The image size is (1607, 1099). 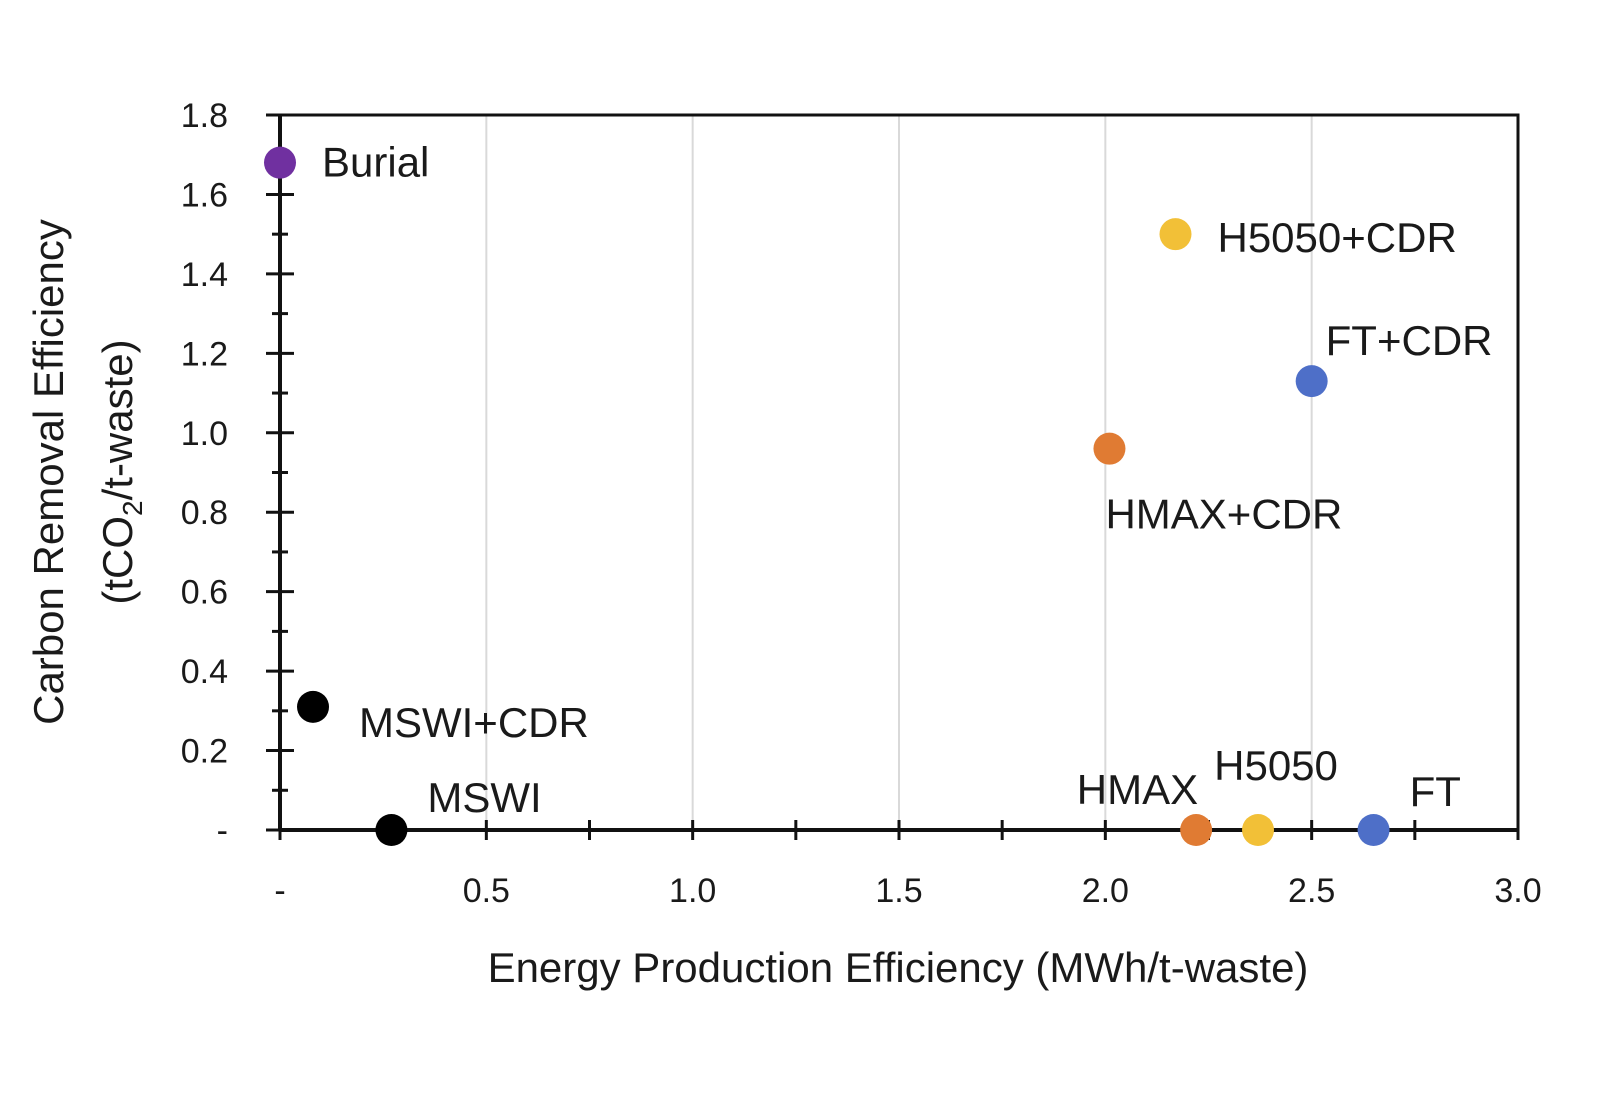 I want to click on x-tick-label: -, so click(x=279, y=891).